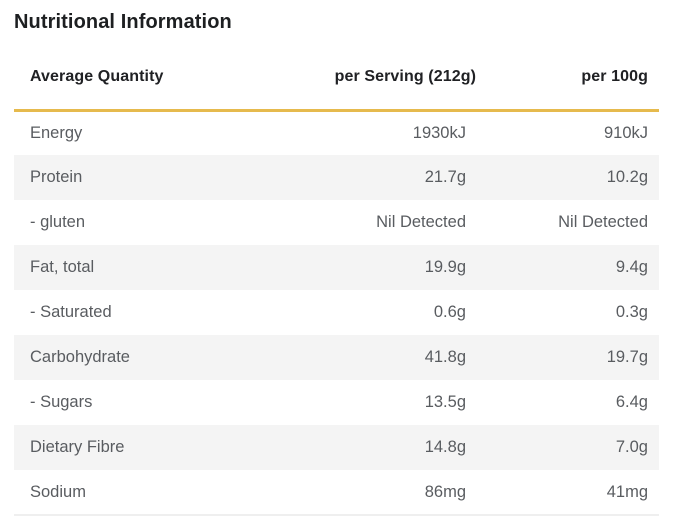 Image resolution: width=675 pixels, height=532 pixels. I want to click on per-serving-value: 14.8g, so click(445, 447).